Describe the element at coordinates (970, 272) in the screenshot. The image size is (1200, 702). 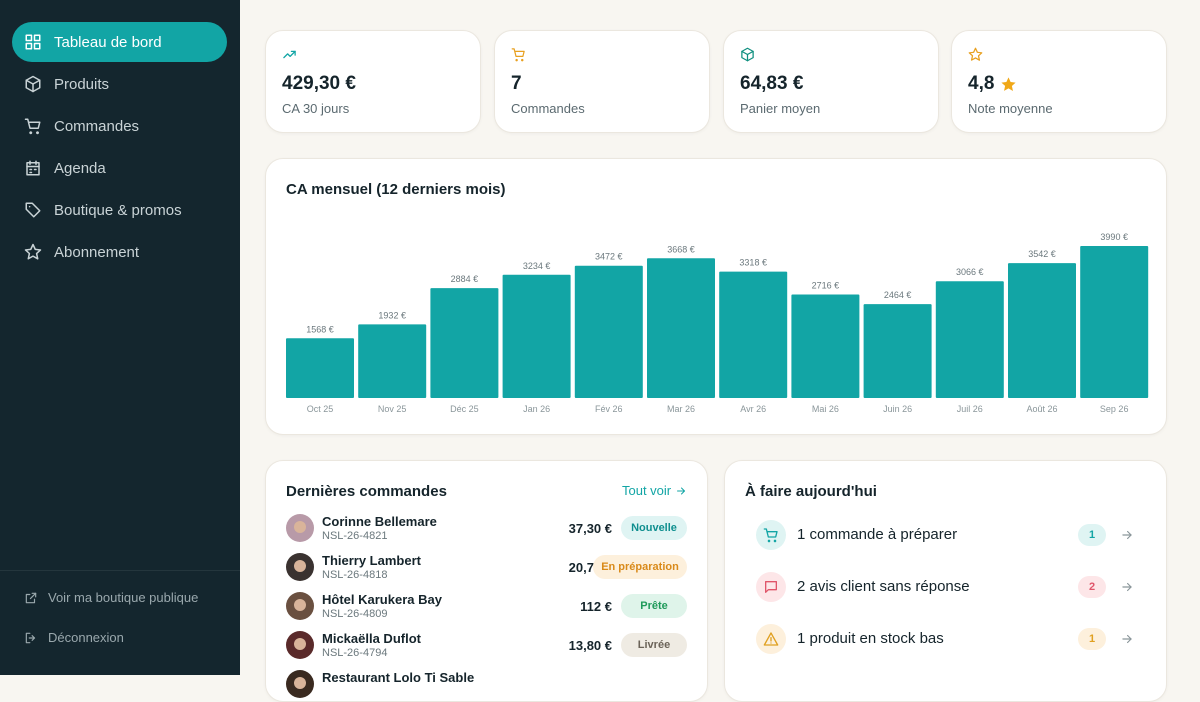
I see `bar-value-label: 3066 €` at that location.